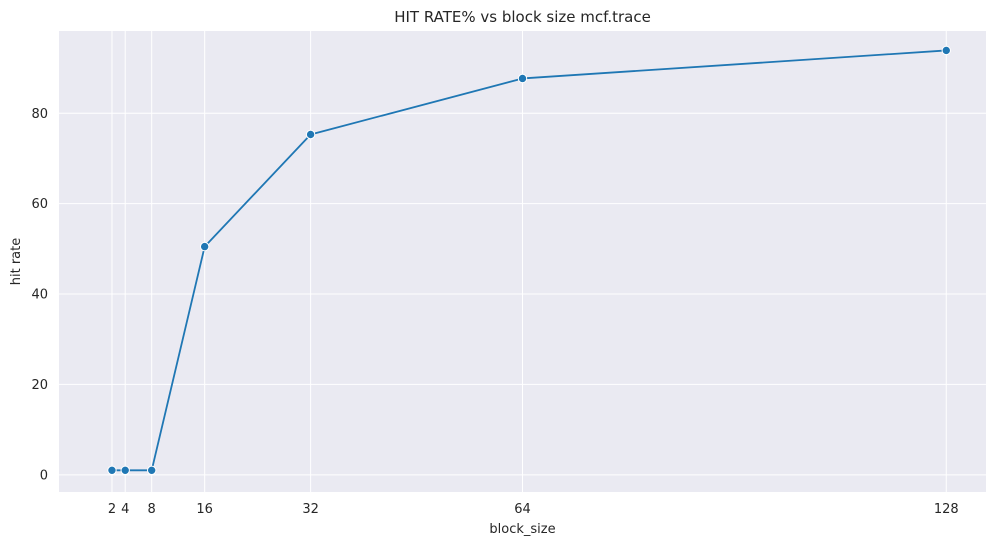  I want to click on x-axis-label: block_size, so click(522, 529).